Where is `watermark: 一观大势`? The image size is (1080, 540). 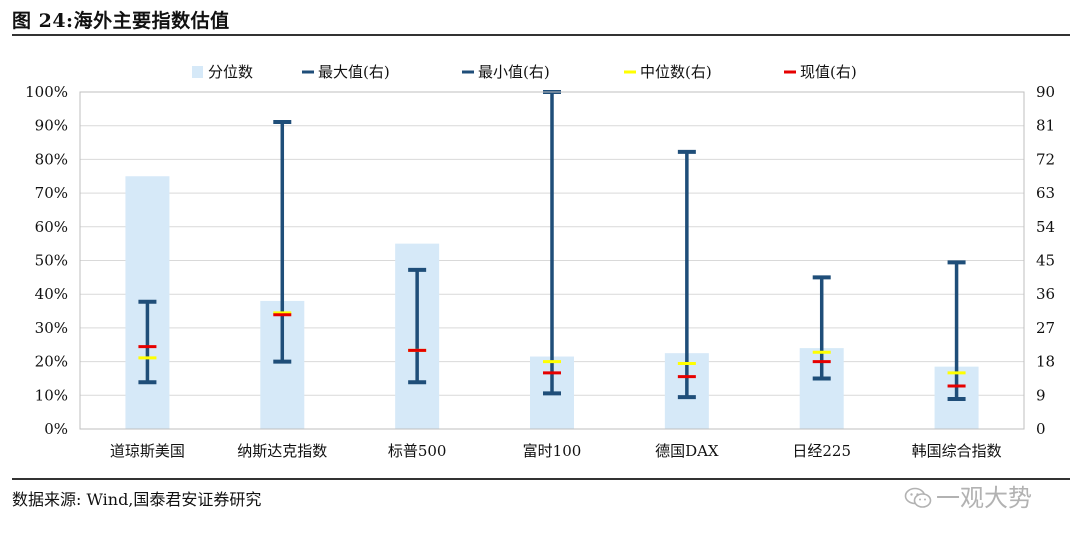 watermark: 一观大势 is located at coordinates (968, 495).